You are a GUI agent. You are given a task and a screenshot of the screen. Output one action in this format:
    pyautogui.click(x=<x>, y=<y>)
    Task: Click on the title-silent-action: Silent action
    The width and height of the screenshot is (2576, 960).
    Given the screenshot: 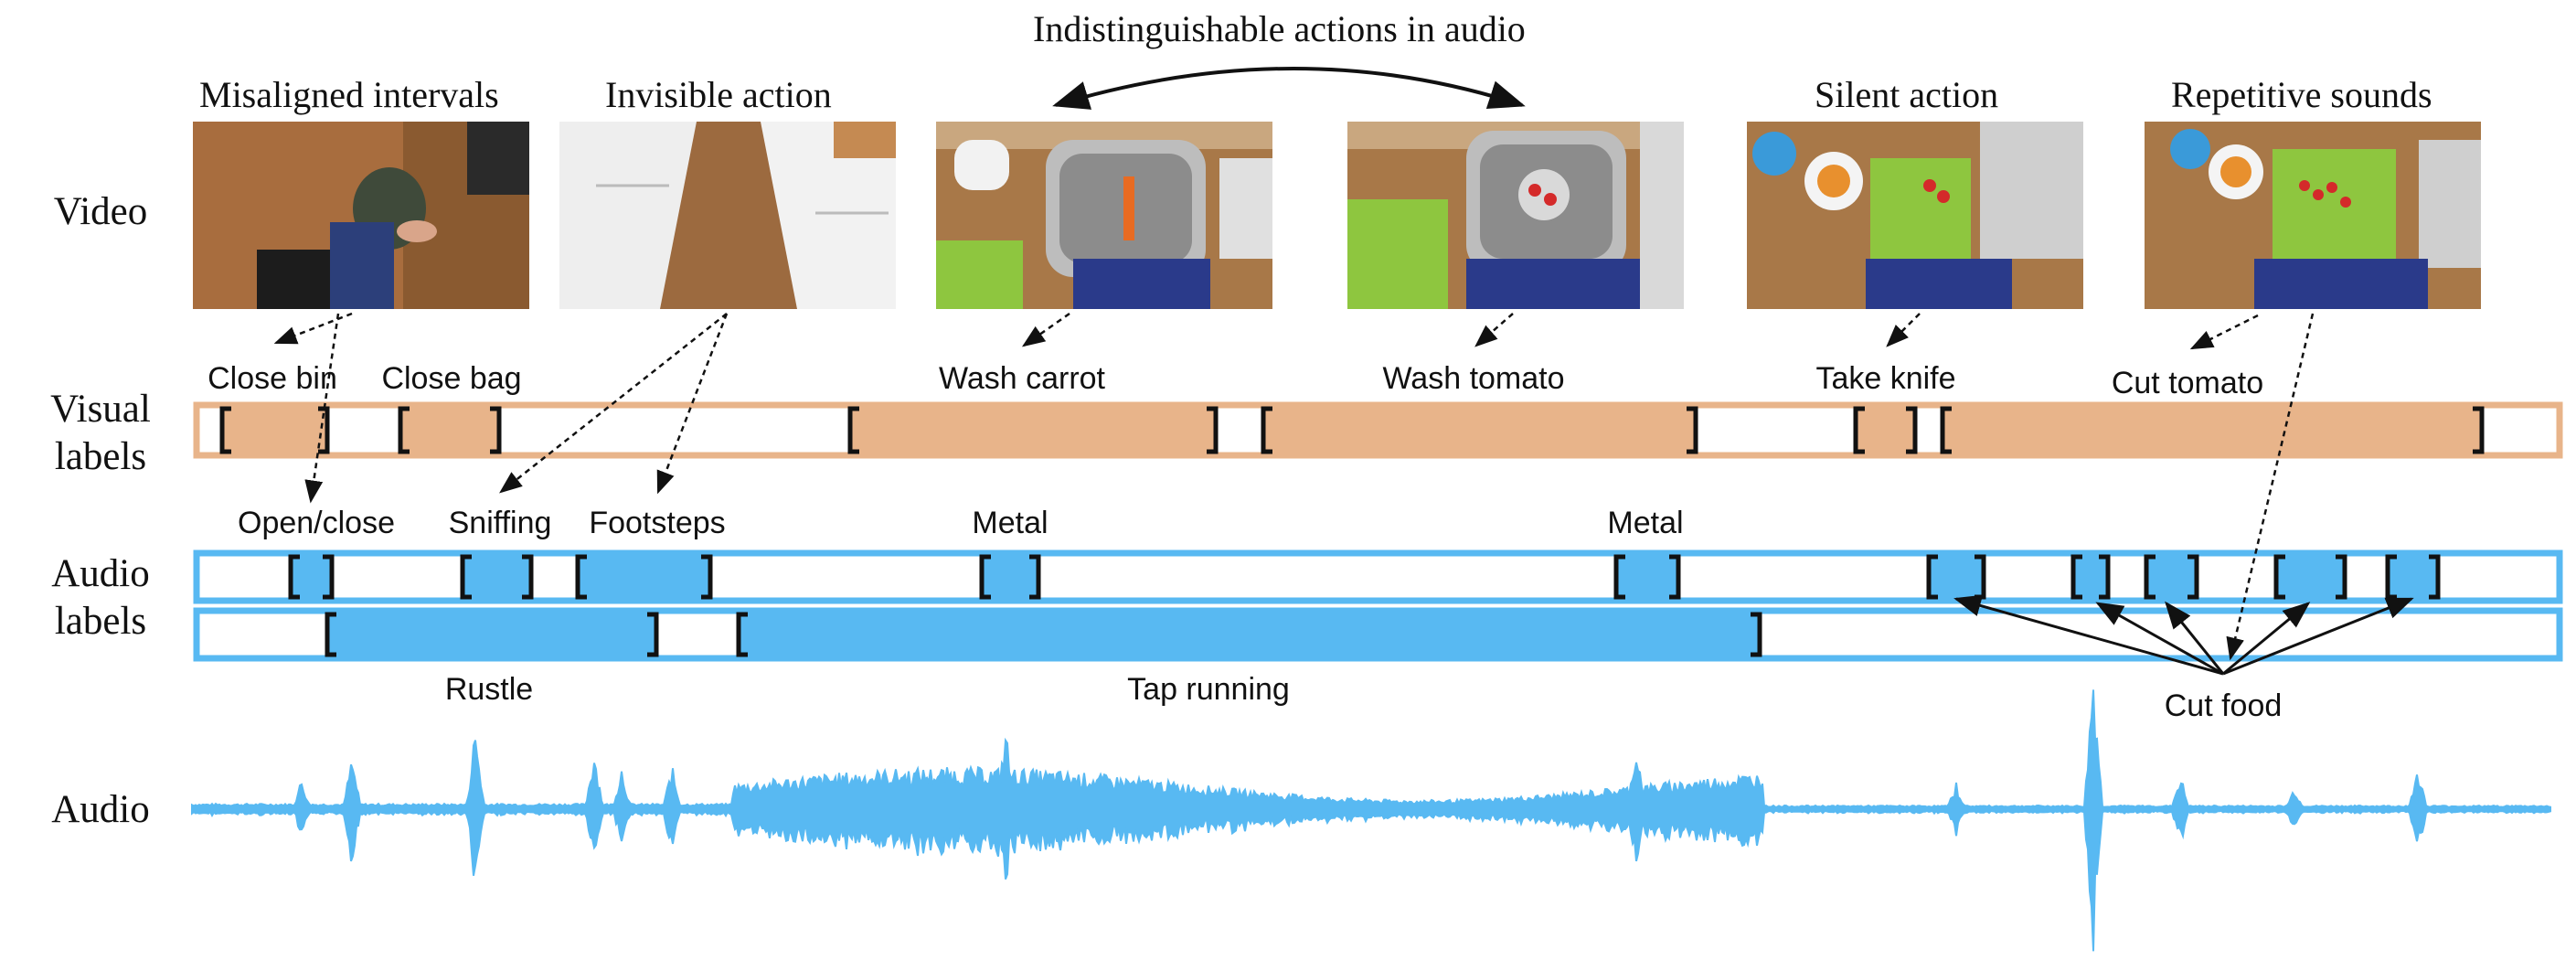 What is the action you would take?
    pyautogui.click(x=1907, y=94)
    